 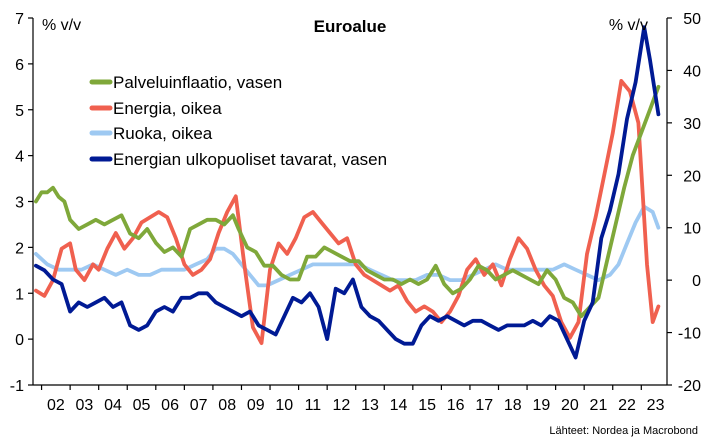 What do you see at coordinates (456, 405) in the screenshot?
I see `x-tick-label: 16` at bounding box center [456, 405].